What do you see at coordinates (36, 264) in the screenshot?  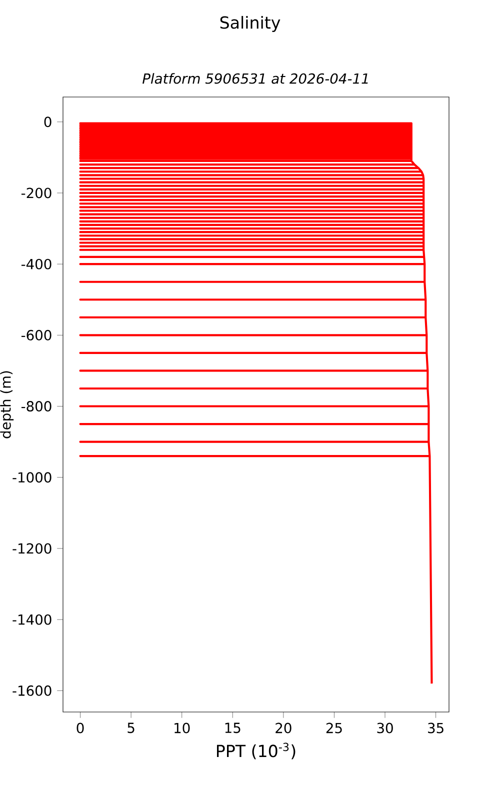 I see `y-tick-label: -400` at bounding box center [36, 264].